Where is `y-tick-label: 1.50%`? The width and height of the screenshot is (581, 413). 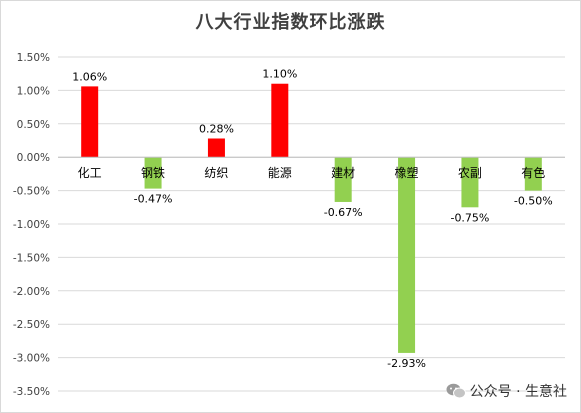
y-tick-label: 1.50% is located at coordinates (33, 58).